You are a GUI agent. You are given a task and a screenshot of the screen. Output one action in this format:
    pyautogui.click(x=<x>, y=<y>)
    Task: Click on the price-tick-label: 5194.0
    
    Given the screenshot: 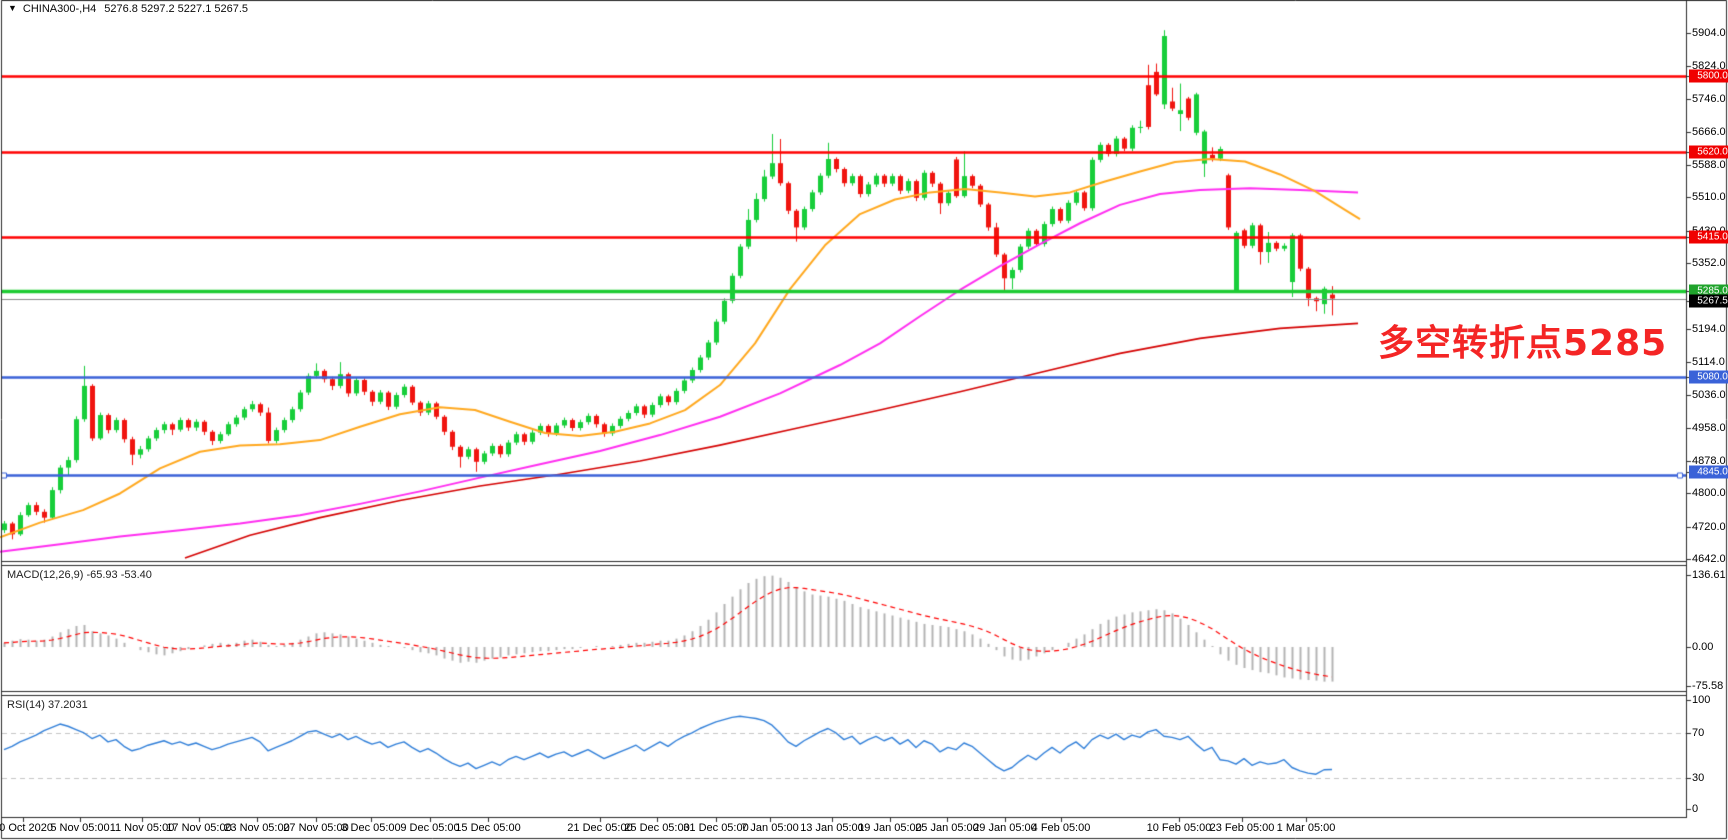 What is the action you would take?
    pyautogui.click(x=1709, y=329)
    